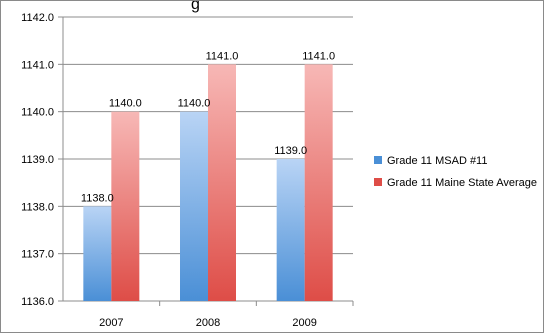 The height and width of the screenshot is (333, 544). I want to click on bar-state-average-2008, so click(222, 182).